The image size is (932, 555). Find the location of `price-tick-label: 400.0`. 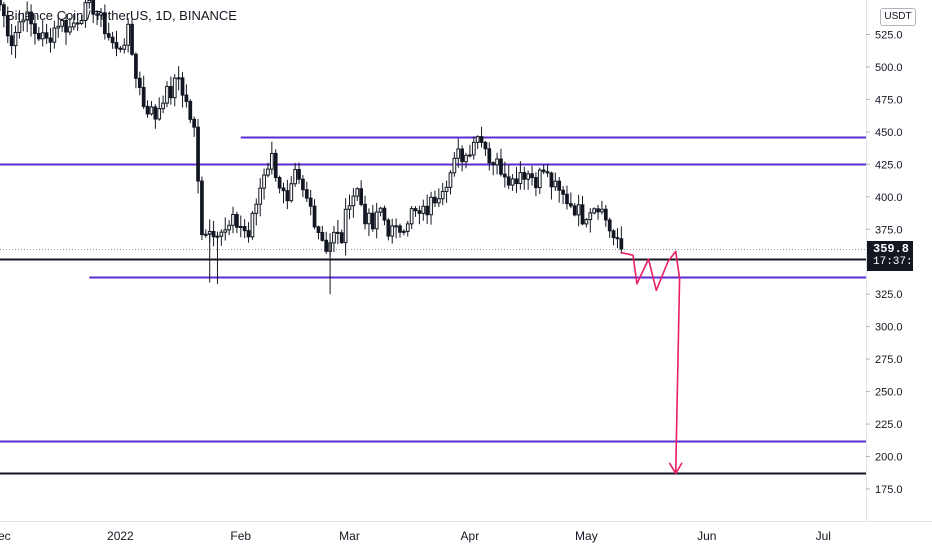

price-tick-label: 400.0 is located at coordinates (889, 198).